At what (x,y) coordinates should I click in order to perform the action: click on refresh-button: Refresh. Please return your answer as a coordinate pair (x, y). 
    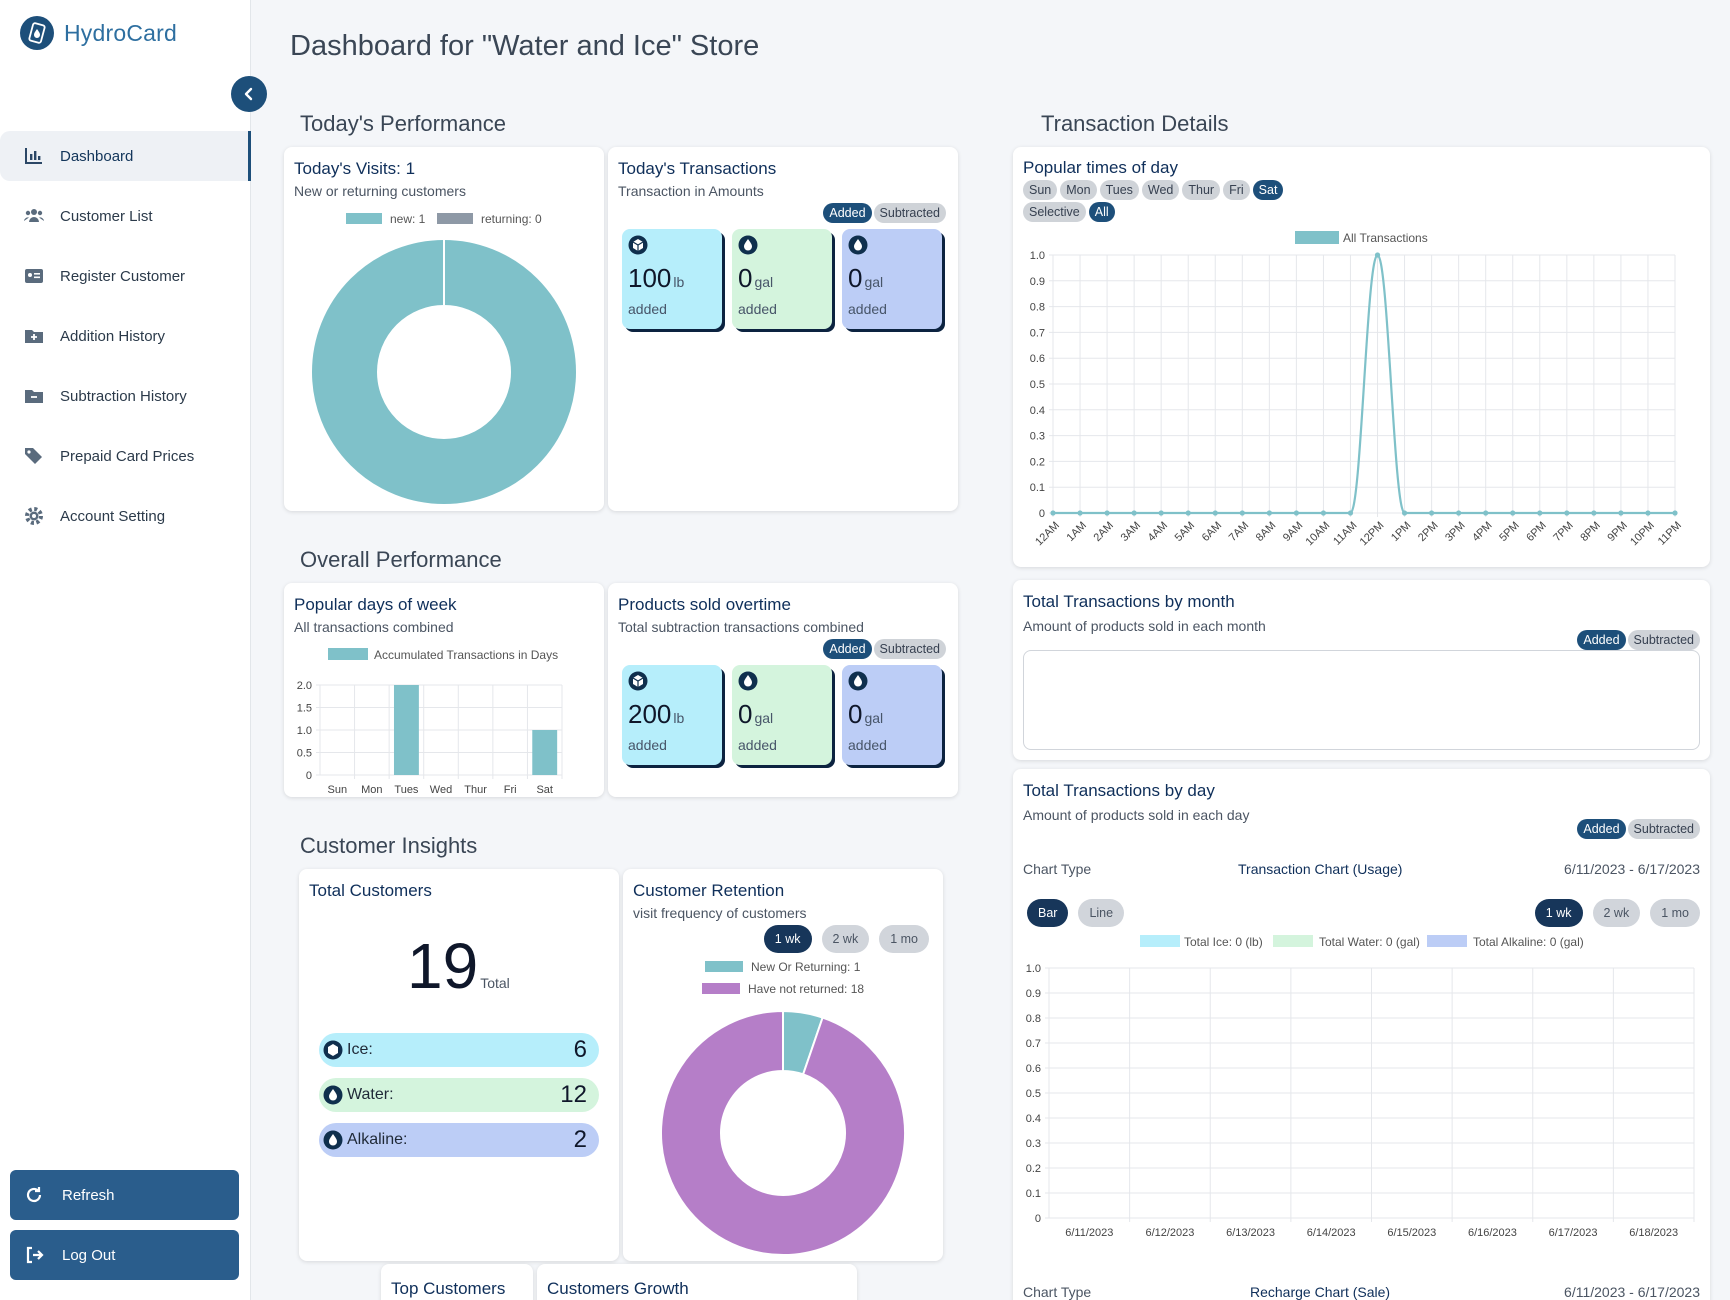
    Looking at the image, I should click on (124, 1195).